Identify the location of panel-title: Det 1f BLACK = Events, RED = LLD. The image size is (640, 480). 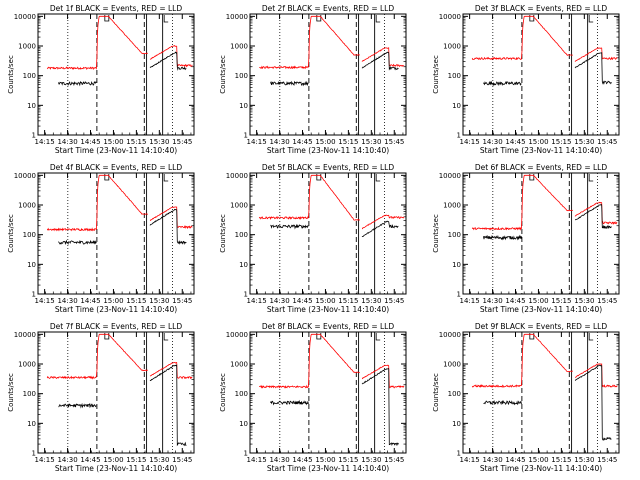
(116, 8).